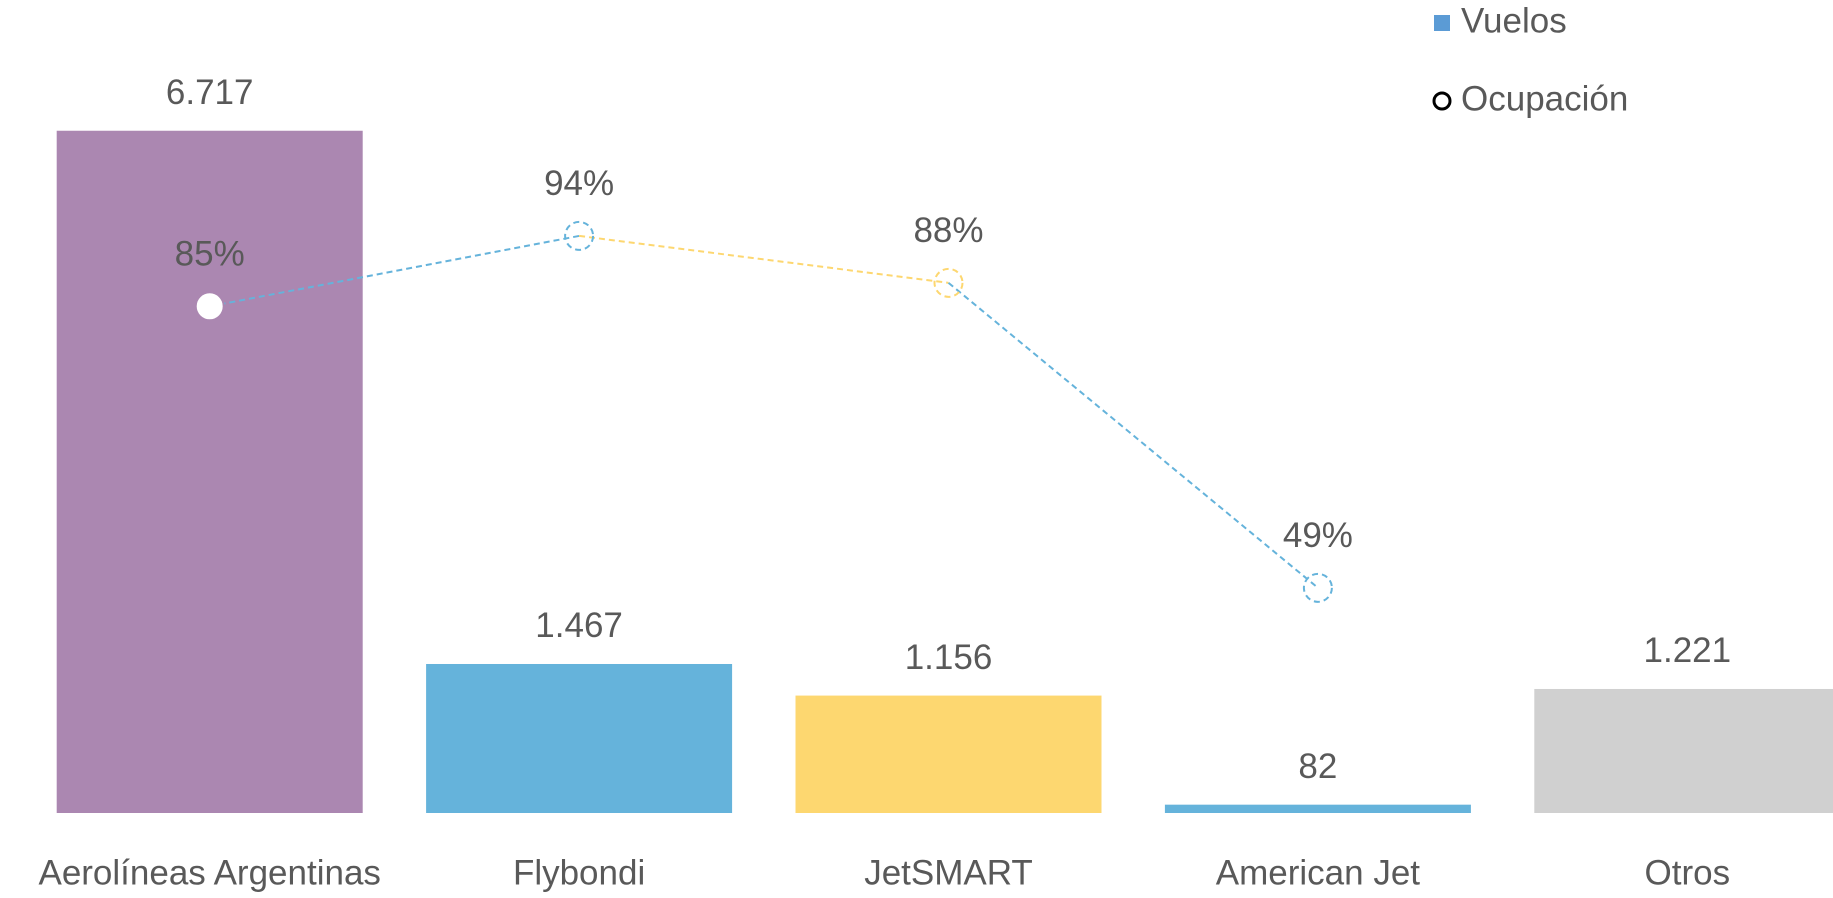  Describe the element at coordinates (579, 183) in the screenshot. I see `data-label: 94%` at that location.